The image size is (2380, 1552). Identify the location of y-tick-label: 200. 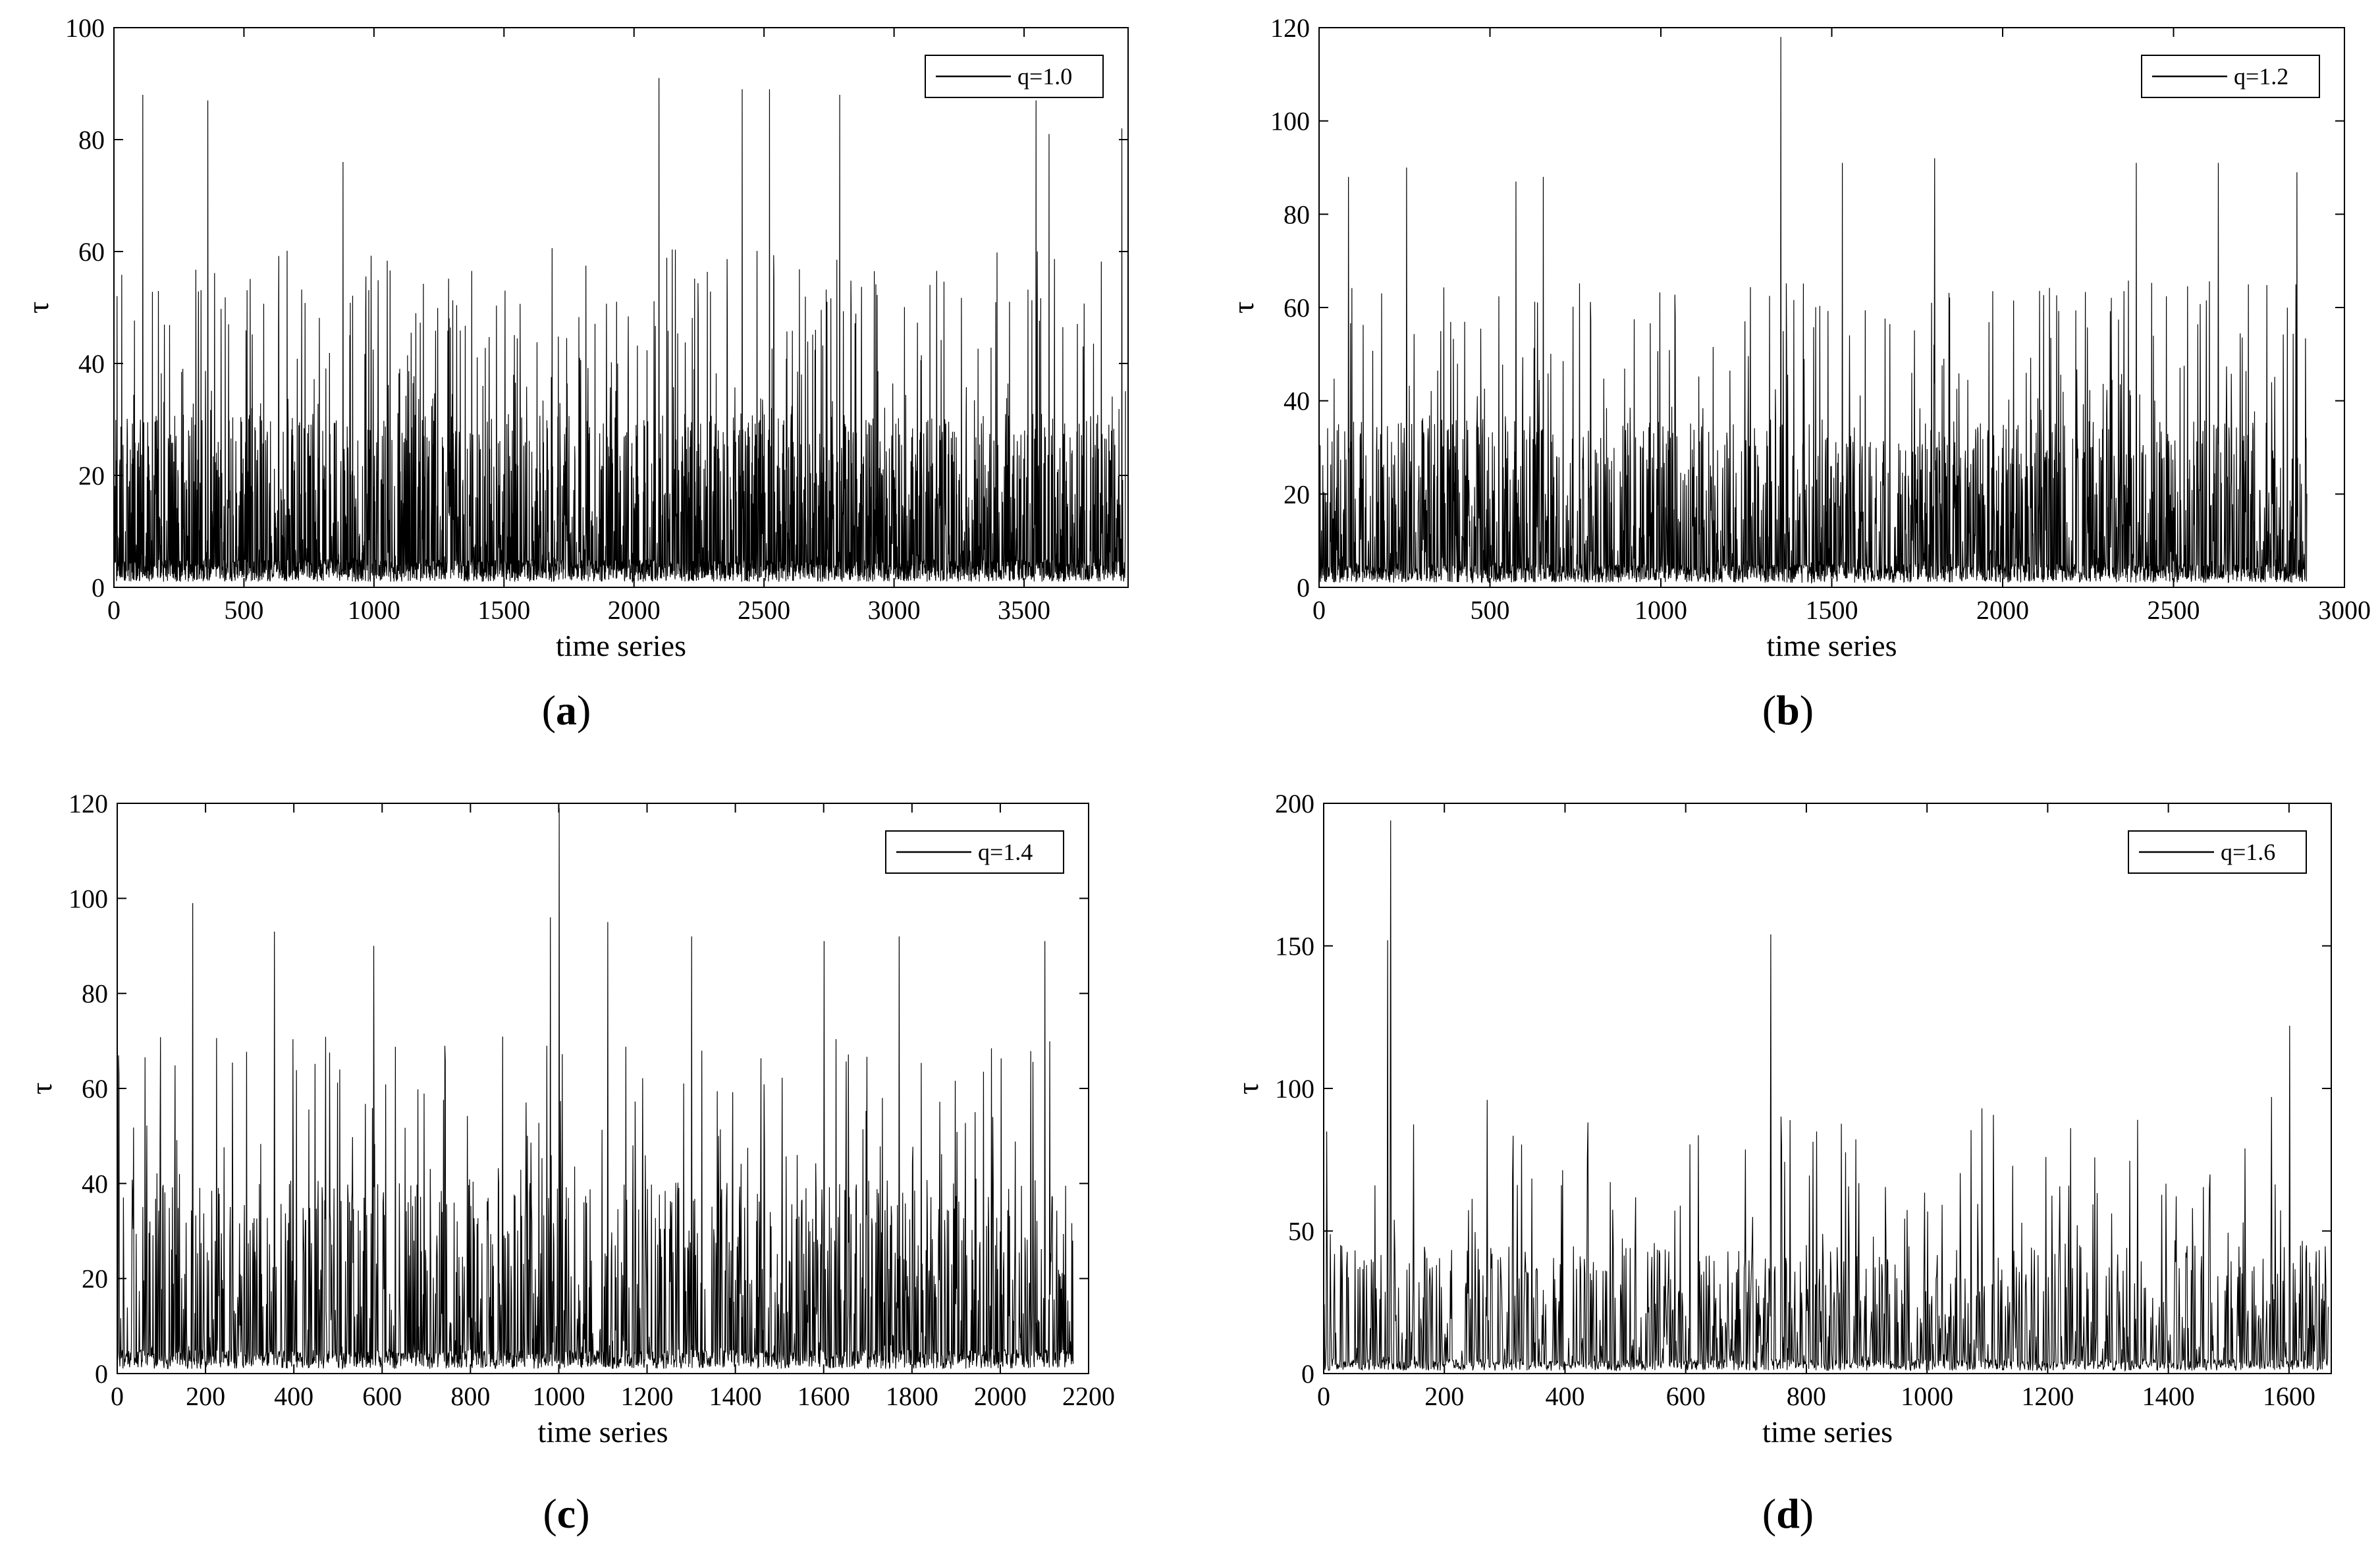
(1294, 803).